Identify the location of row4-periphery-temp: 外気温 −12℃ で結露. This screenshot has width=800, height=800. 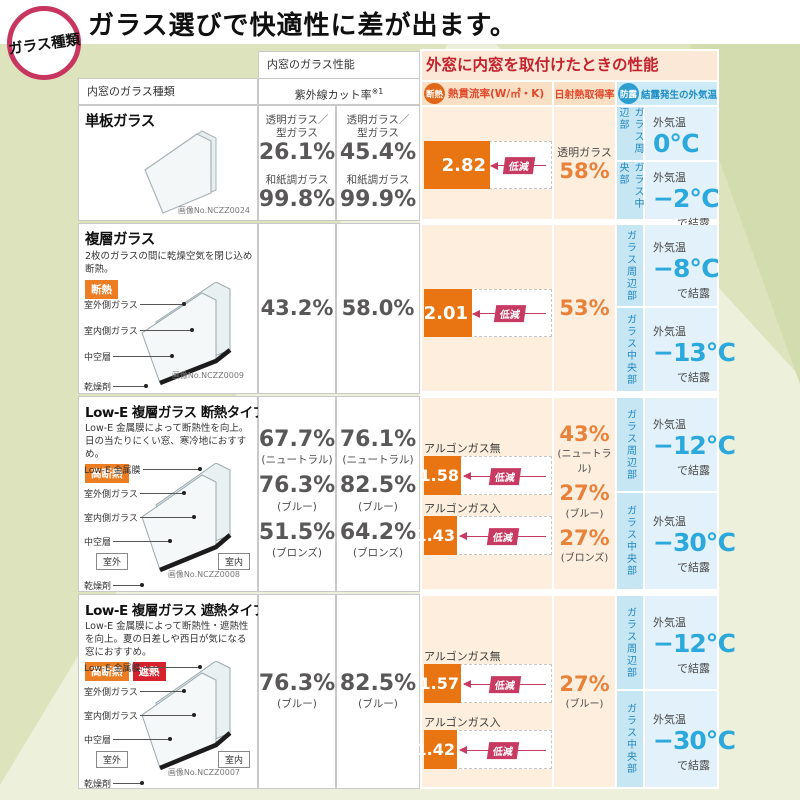
(690, 642).